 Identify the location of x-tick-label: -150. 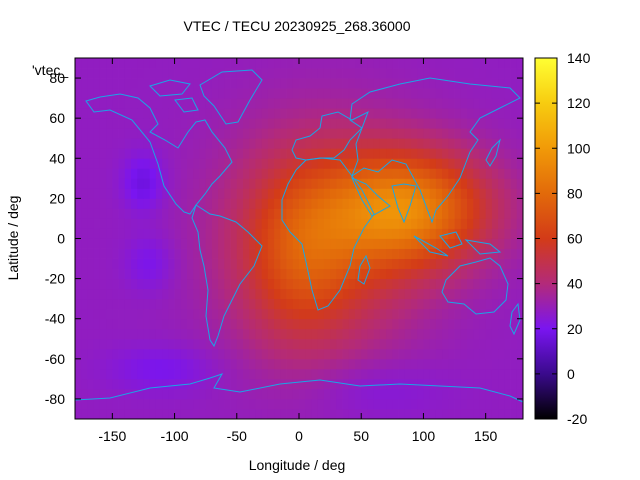
(112, 436).